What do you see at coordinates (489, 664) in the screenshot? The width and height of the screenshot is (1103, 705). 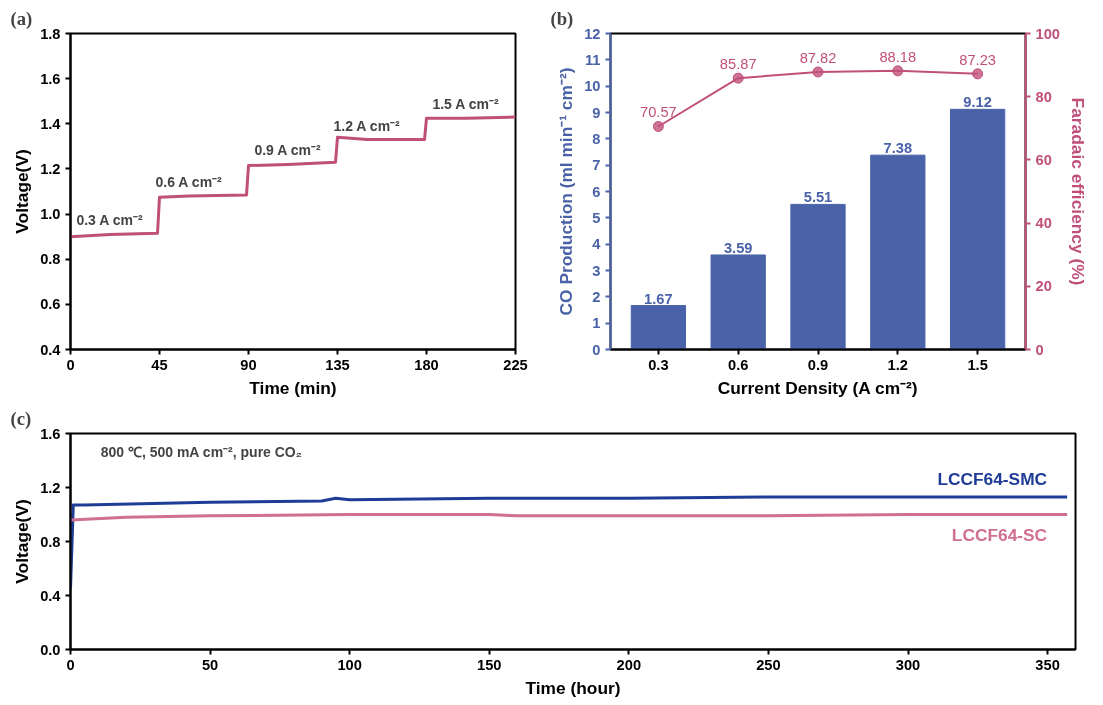 I see `x-tick-label: 150` at bounding box center [489, 664].